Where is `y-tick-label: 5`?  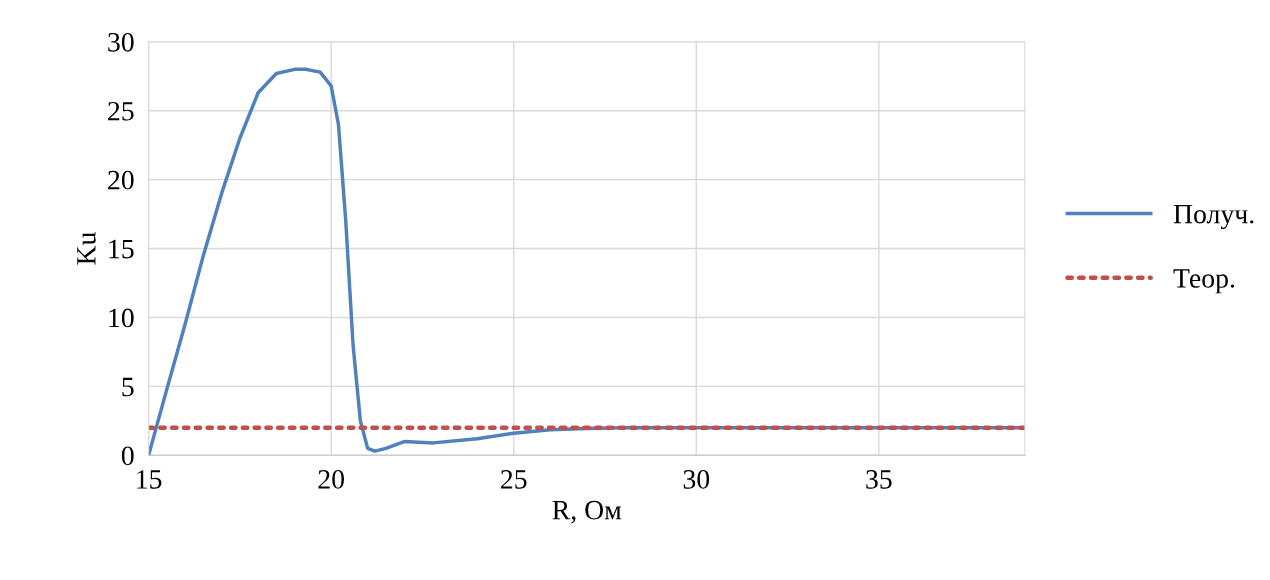
y-tick-label: 5 is located at coordinates (128, 387).